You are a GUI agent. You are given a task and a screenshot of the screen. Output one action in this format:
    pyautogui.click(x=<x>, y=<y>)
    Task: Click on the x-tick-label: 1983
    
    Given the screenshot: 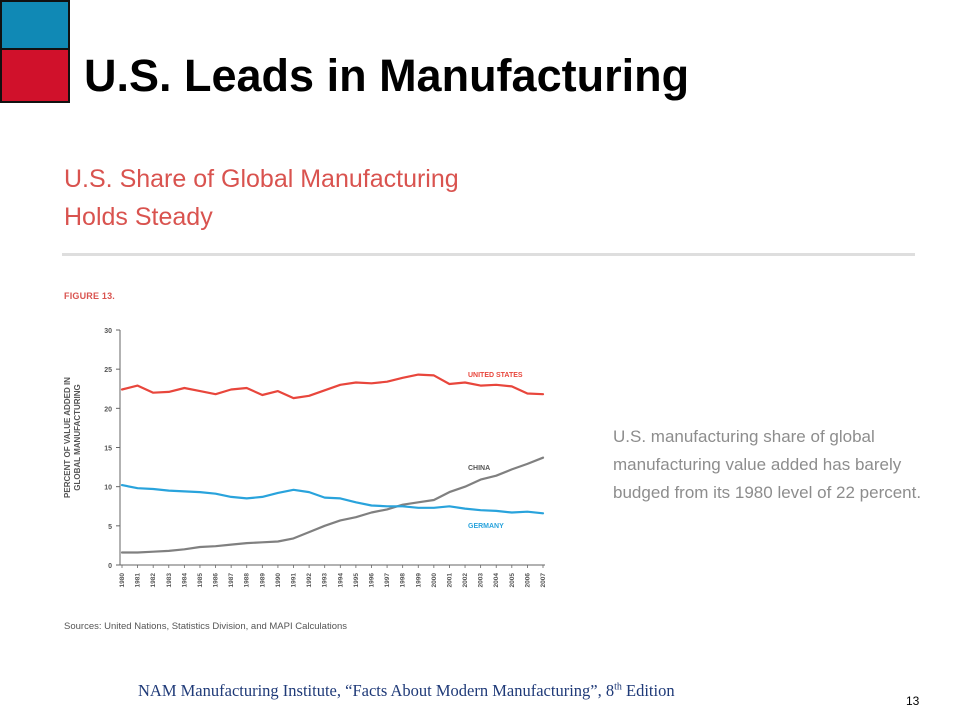 What is the action you would take?
    pyautogui.click(x=169, y=580)
    